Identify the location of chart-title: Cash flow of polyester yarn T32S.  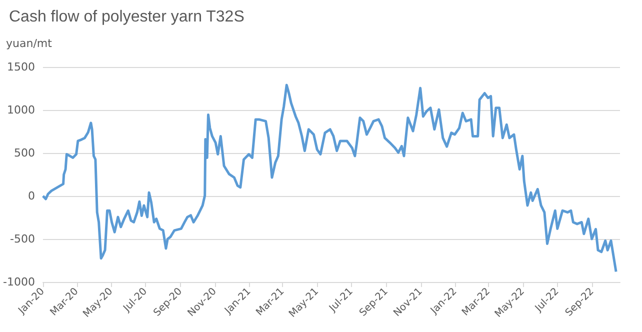
(126, 17).